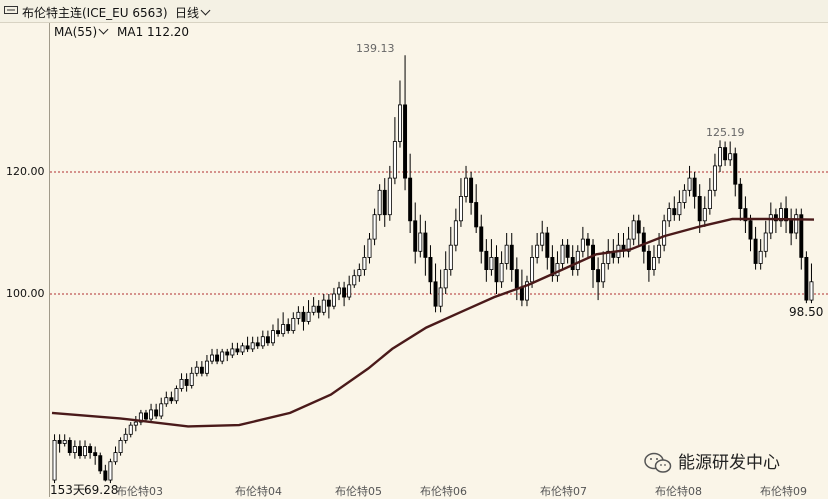  I want to click on instrument-title: 布伦特主连(ICE_EU 6563), so click(95, 13).